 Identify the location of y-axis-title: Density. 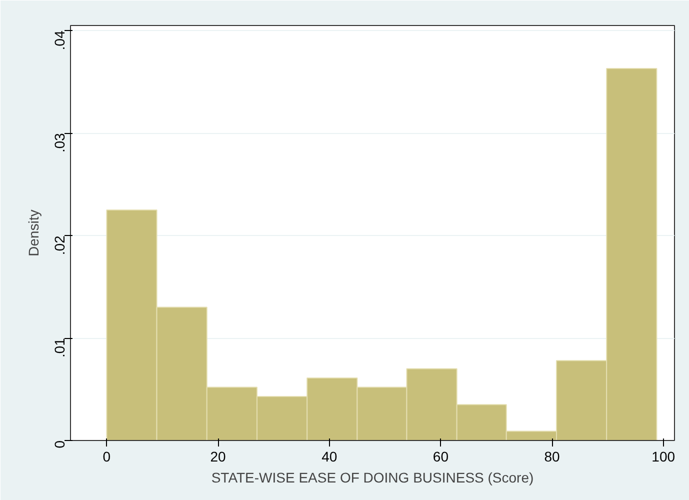
(34, 233).